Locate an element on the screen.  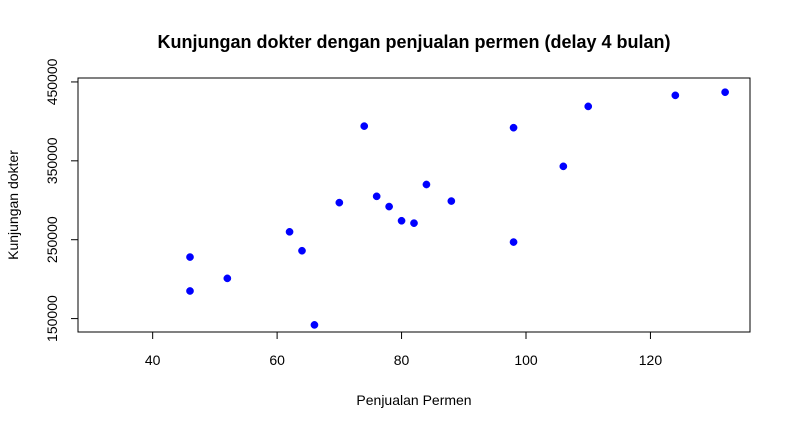
y-axis: 150000 250000 350000 450000 is located at coordinates (61, 200).